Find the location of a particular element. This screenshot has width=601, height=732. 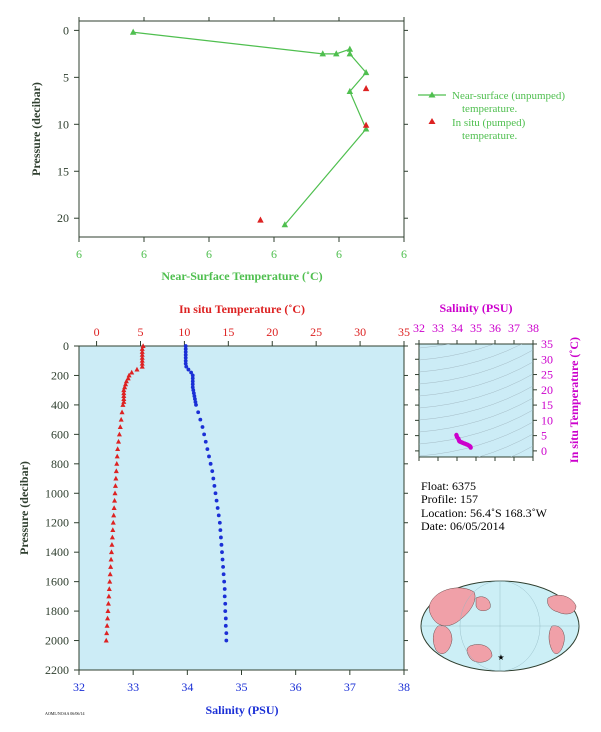

temperature-tick-label: 20 is located at coordinates (272, 332).